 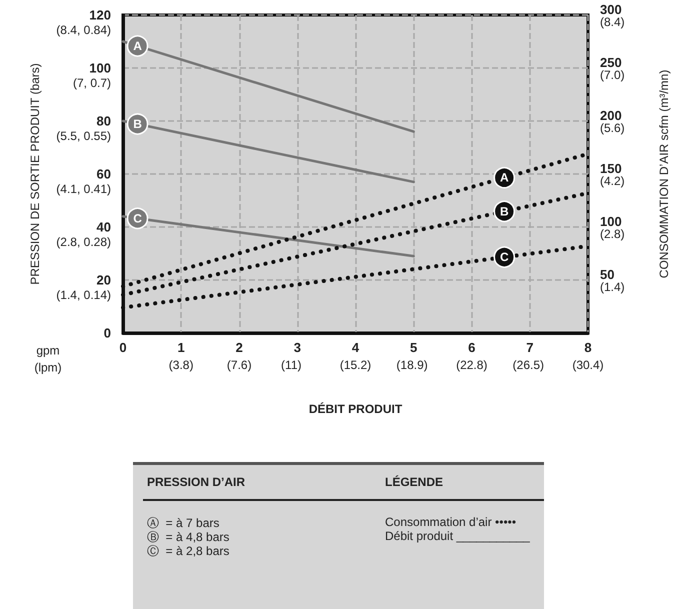 What do you see at coordinates (412, 365) in the screenshot?
I see `x2-tick-label: (18.9)` at bounding box center [412, 365].